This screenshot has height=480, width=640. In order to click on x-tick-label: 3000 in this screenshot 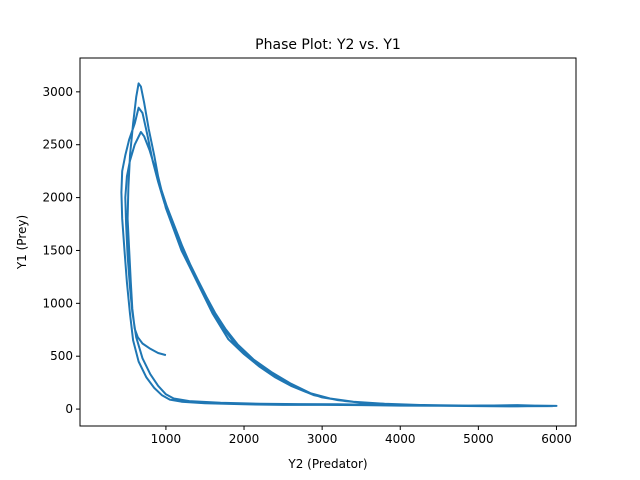, I will do `click(322, 439)`.